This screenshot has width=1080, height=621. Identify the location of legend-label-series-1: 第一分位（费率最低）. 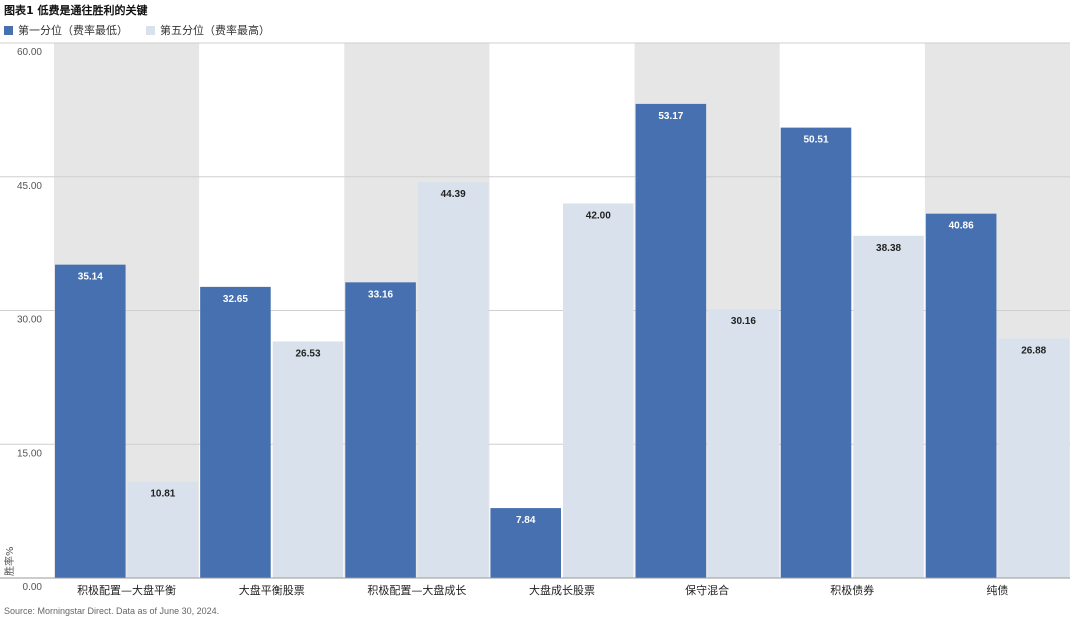
(73, 30).